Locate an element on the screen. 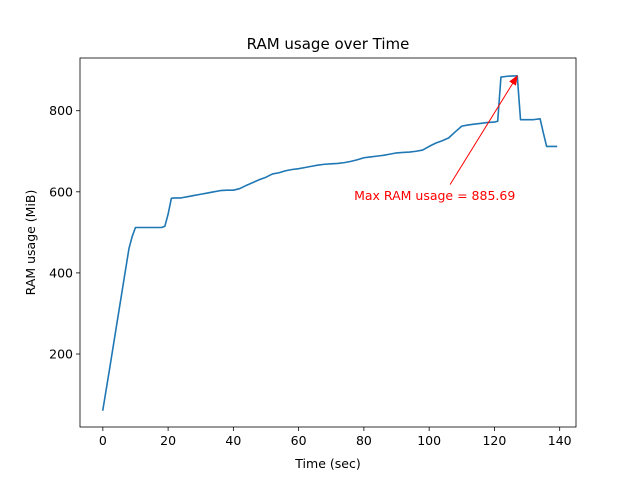  max-annotation: Max RAM usage = 885.69 is located at coordinates (436, 139).